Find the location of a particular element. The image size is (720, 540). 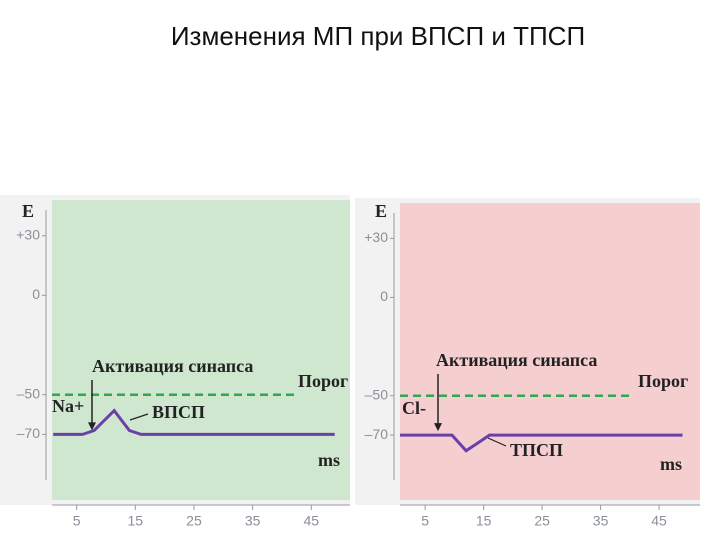

slide-title: Изменения МП при ВПСП и ТПСП is located at coordinates (378, 36).